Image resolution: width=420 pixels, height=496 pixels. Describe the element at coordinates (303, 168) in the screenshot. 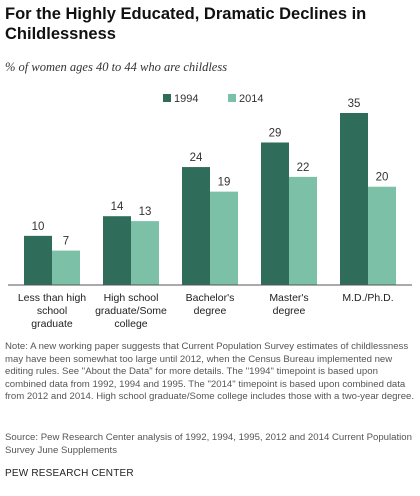

I see `data-label-2014-3: 22` at that location.